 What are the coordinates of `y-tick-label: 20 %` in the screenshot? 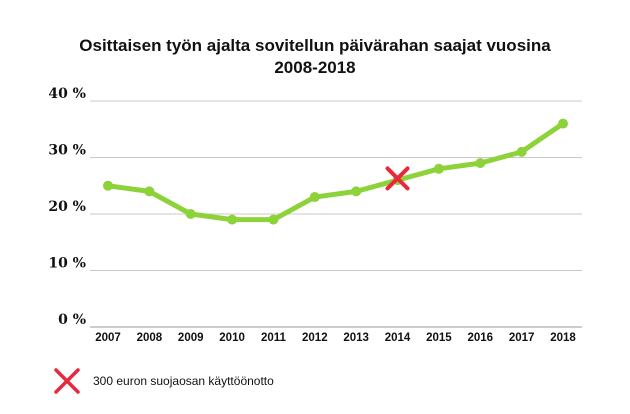 It's located at (67, 207).